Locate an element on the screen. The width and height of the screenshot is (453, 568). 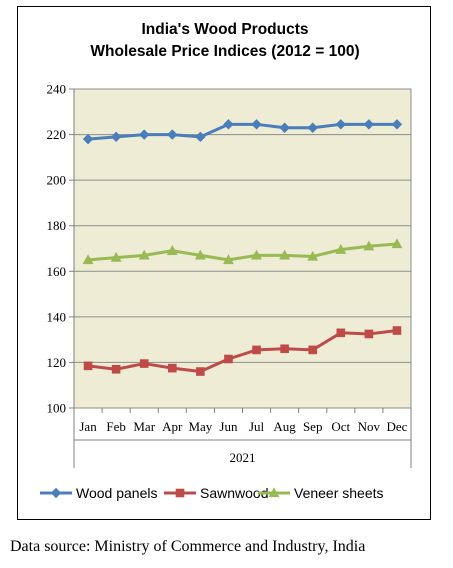
y-tick-label: 180 is located at coordinates (57, 225).